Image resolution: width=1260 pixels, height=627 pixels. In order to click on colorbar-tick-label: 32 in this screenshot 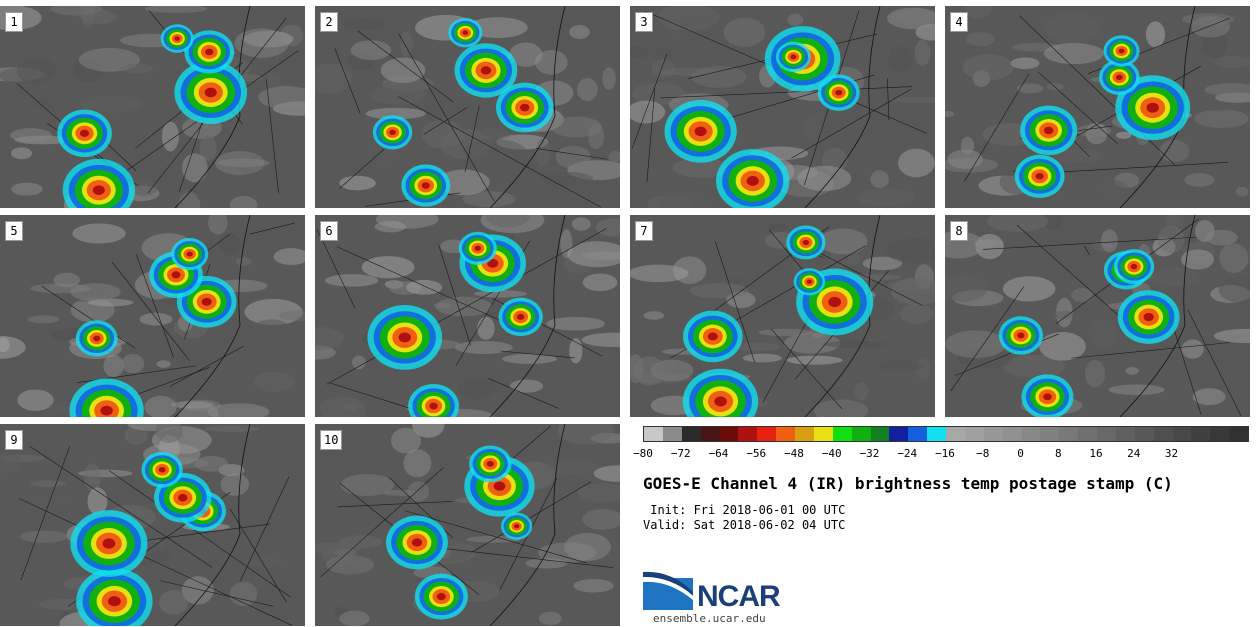, I will do `click(1171, 453)`.